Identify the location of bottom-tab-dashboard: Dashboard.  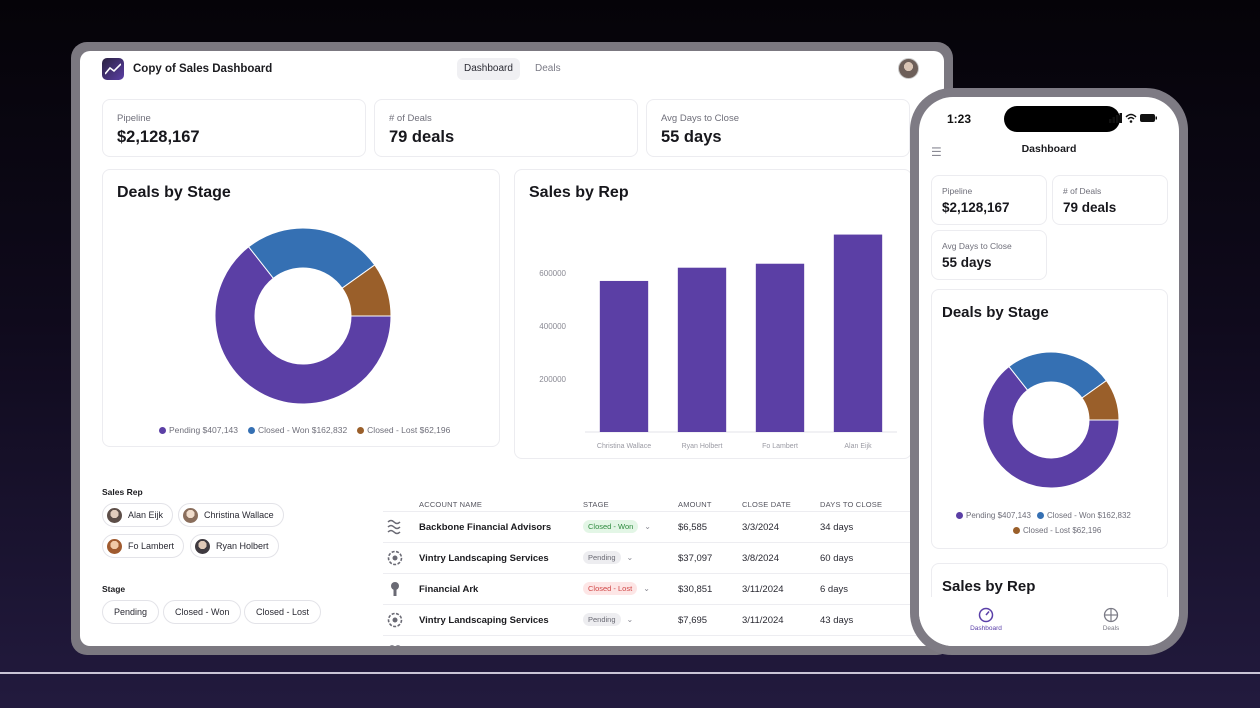
(986, 619).